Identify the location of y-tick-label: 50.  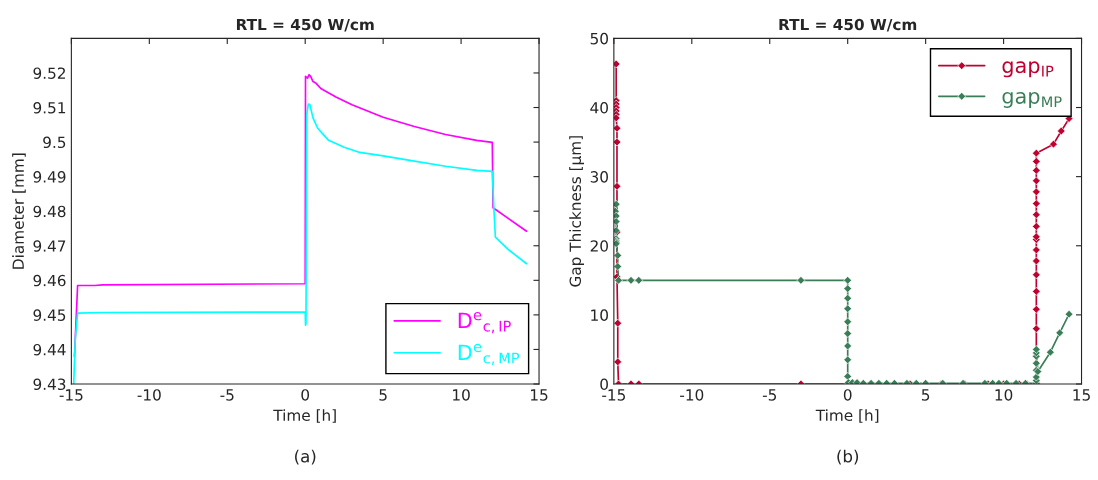
(599, 38).